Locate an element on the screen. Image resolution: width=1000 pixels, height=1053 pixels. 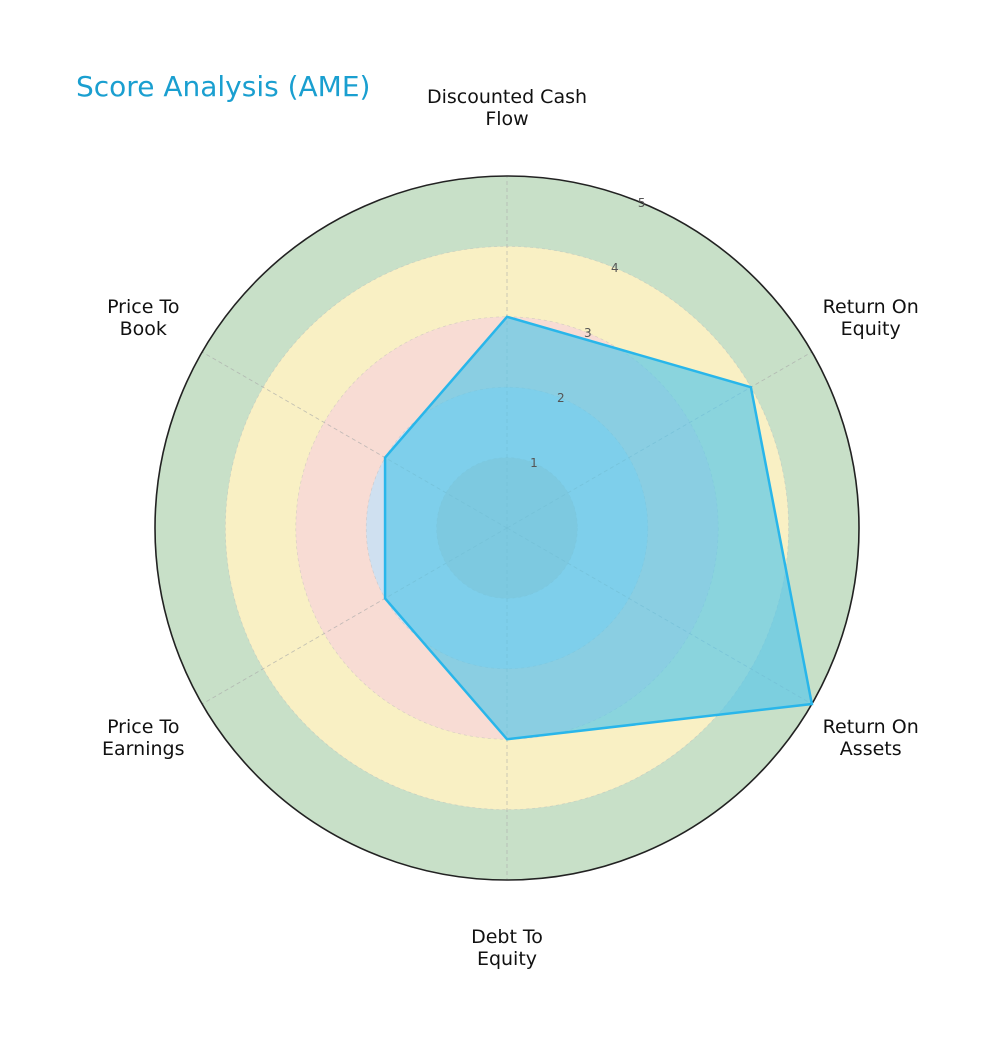
chart-title: Score Analysis (AME) is located at coordinates (223, 86).